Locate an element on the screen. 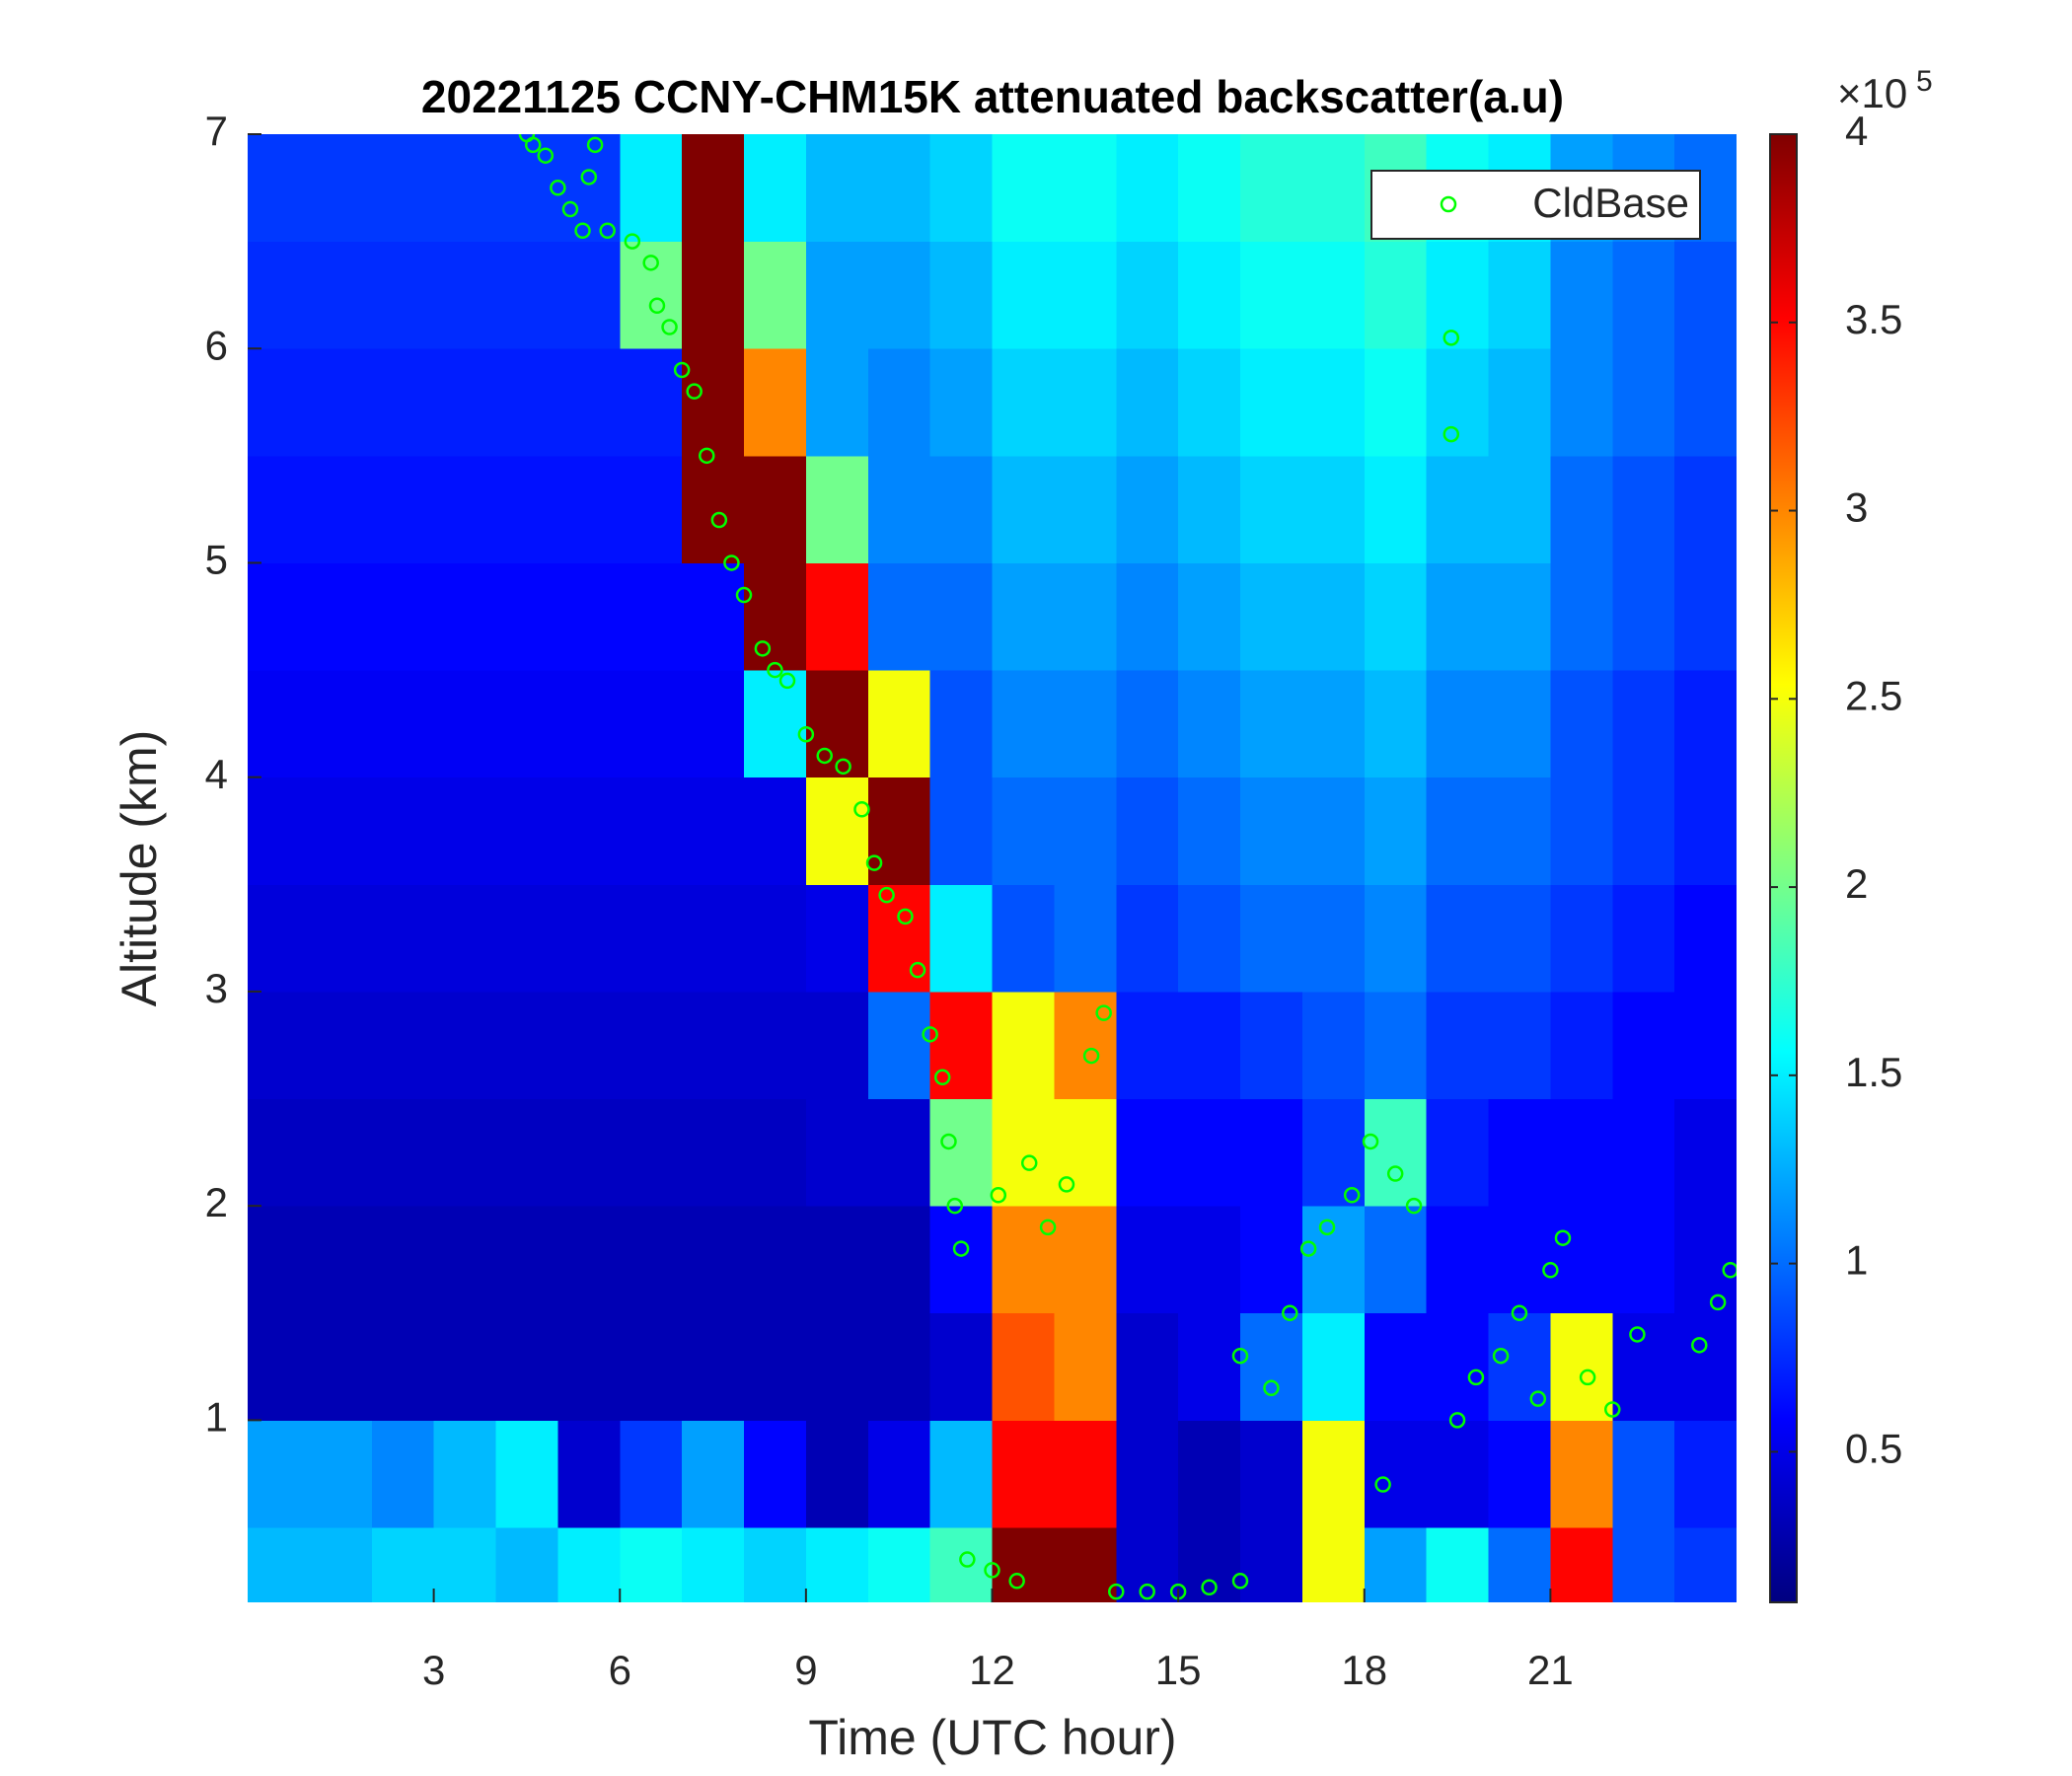 This screenshot has width=2072, height=1776. colorbar-tick-label: 3 is located at coordinates (1857, 508).